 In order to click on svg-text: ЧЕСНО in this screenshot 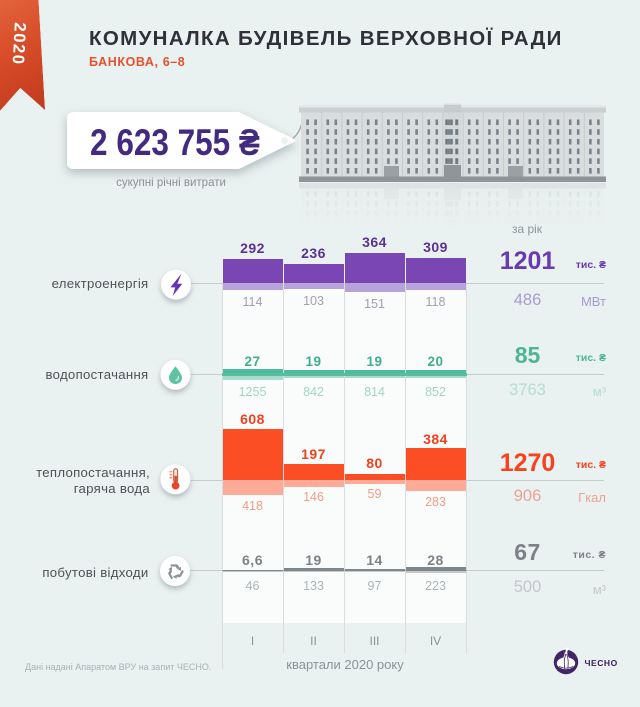, I will do `click(601, 663)`.